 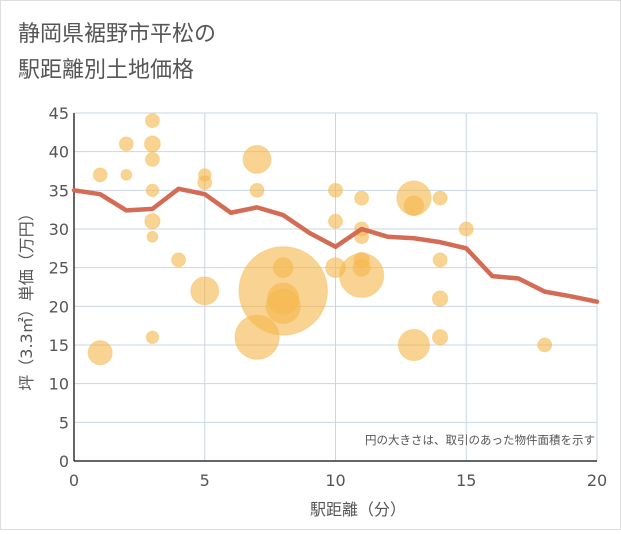 What do you see at coordinates (117, 34) in the screenshot?
I see `chart-title-line-1: 静岡県裾野市平松の` at bounding box center [117, 34].